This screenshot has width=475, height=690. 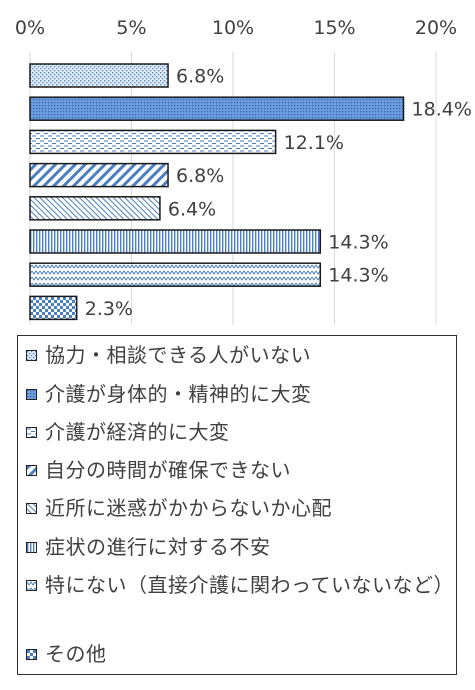 I want to click on legend-item: 協力・相談できる人がいない, so click(x=236, y=355).